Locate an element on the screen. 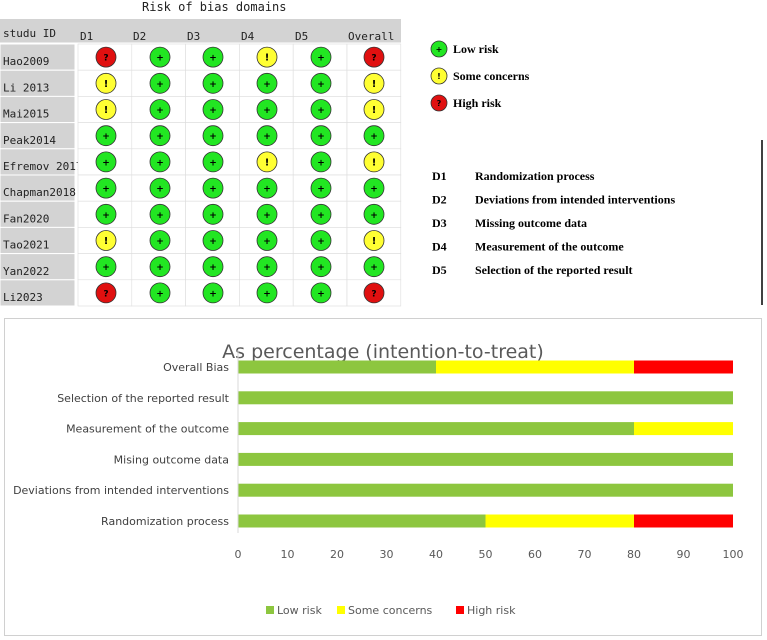 This screenshot has height=640, width=767. study-id-label: Efremov 2017 is located at coordinates (42, 166).